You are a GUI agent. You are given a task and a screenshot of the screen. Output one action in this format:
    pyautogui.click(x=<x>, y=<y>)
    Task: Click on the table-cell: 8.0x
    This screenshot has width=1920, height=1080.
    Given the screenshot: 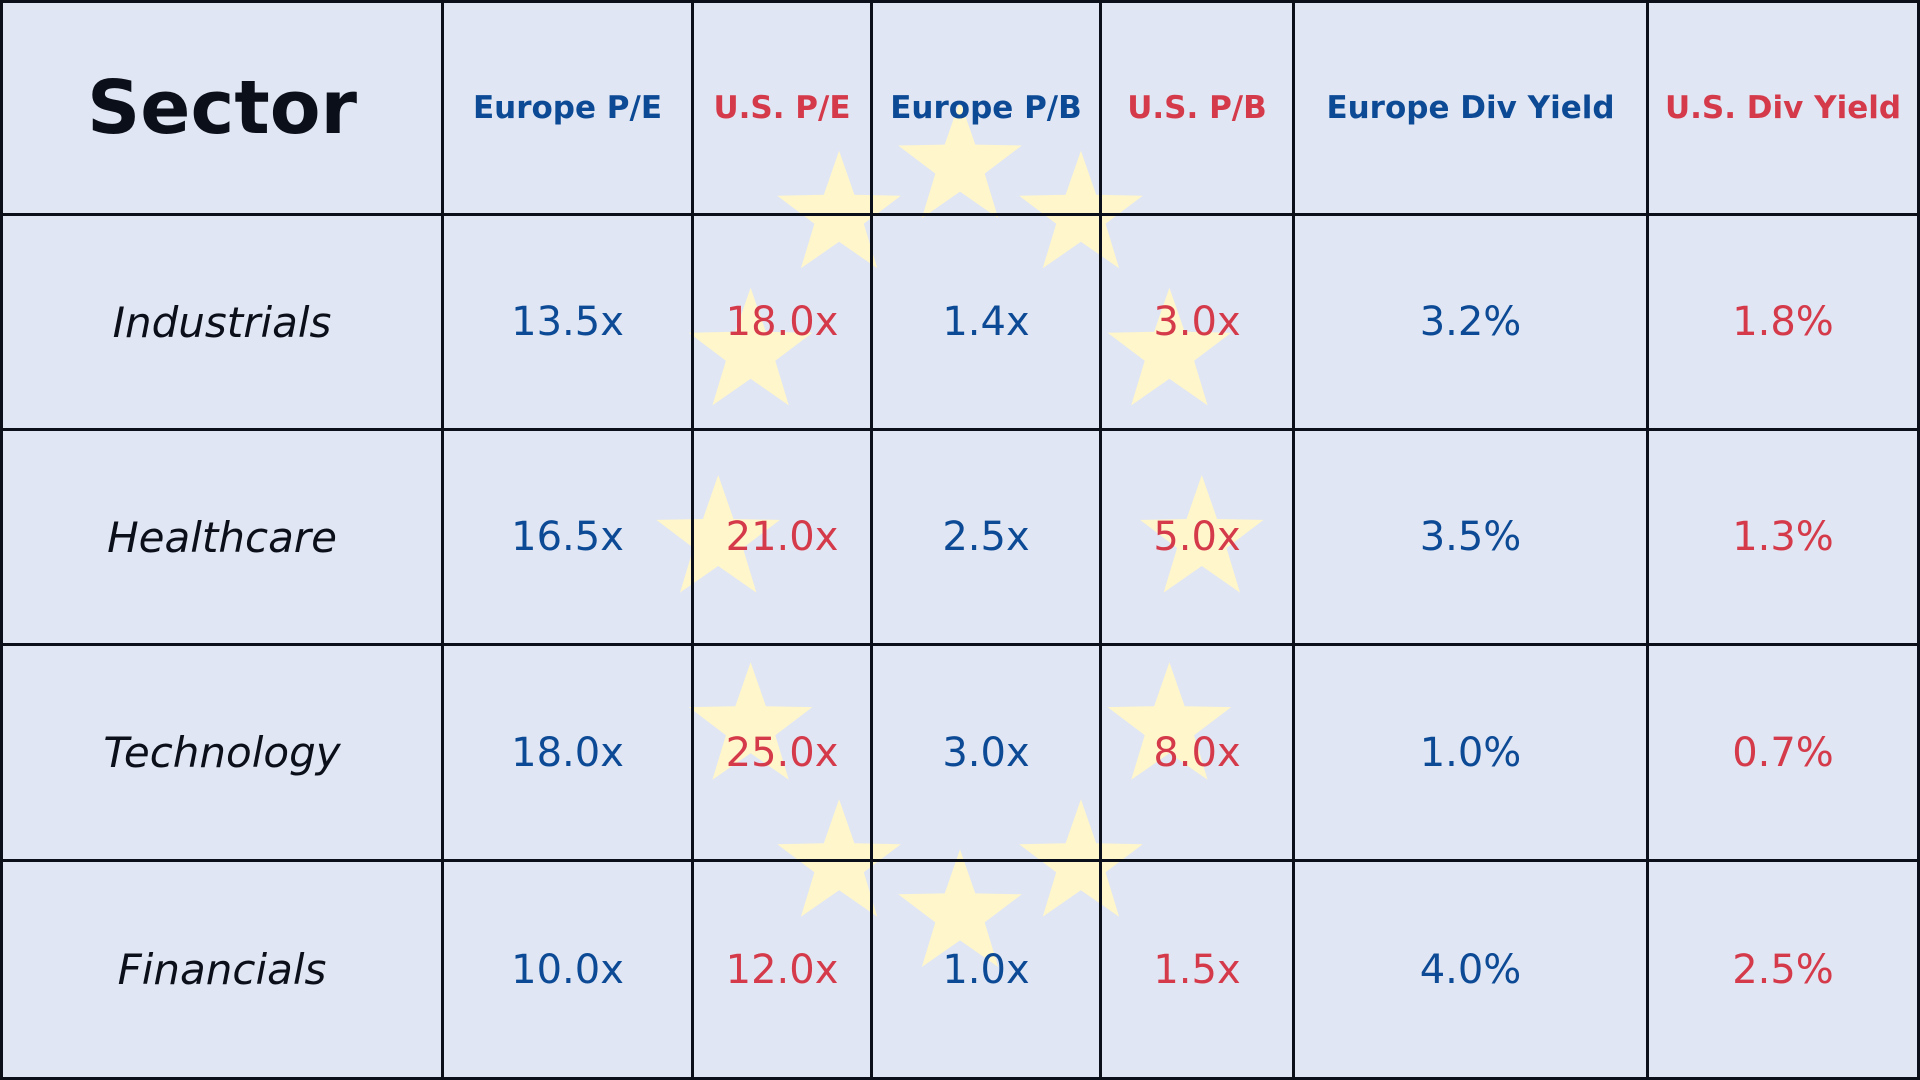 What is the action you would take?
    pyautogui.click(x=1198, y=754)
    